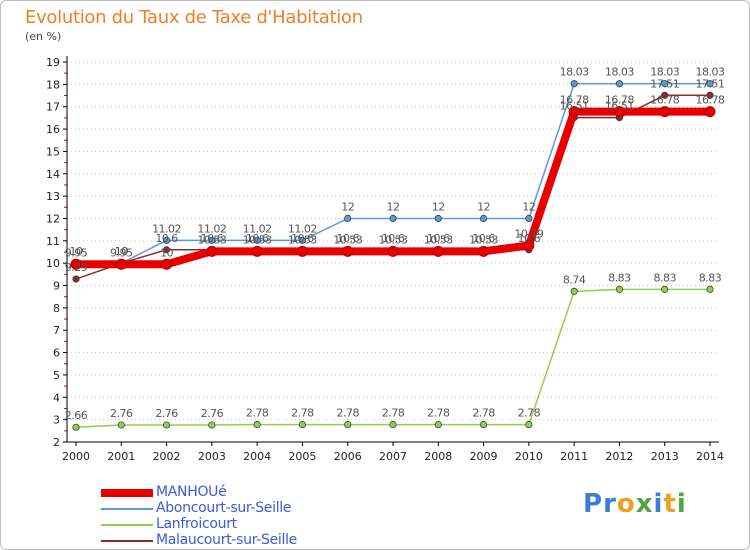 This screenshot has height=550, width=750. I want to click on legend-label: Malaucourt-sur-Seille, so click(226, 540).